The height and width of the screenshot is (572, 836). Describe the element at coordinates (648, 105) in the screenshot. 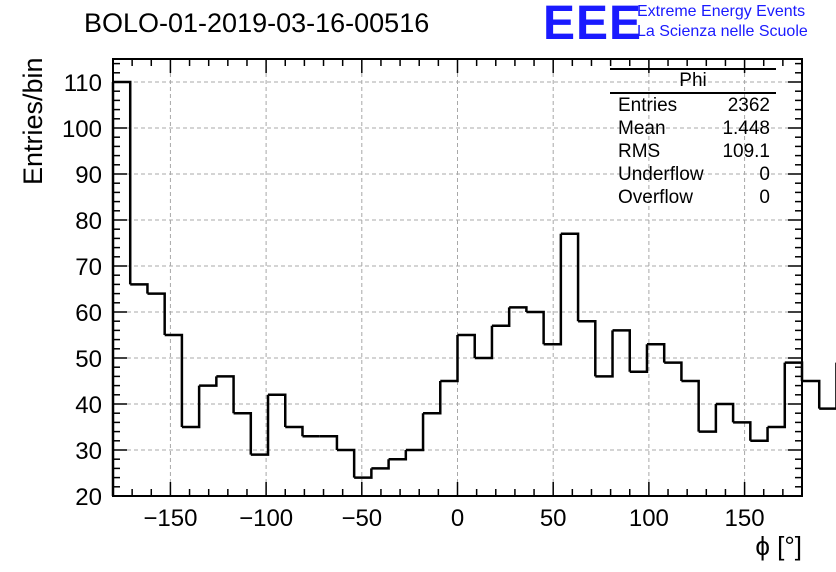

I see `stats-label: Entries` at that location.